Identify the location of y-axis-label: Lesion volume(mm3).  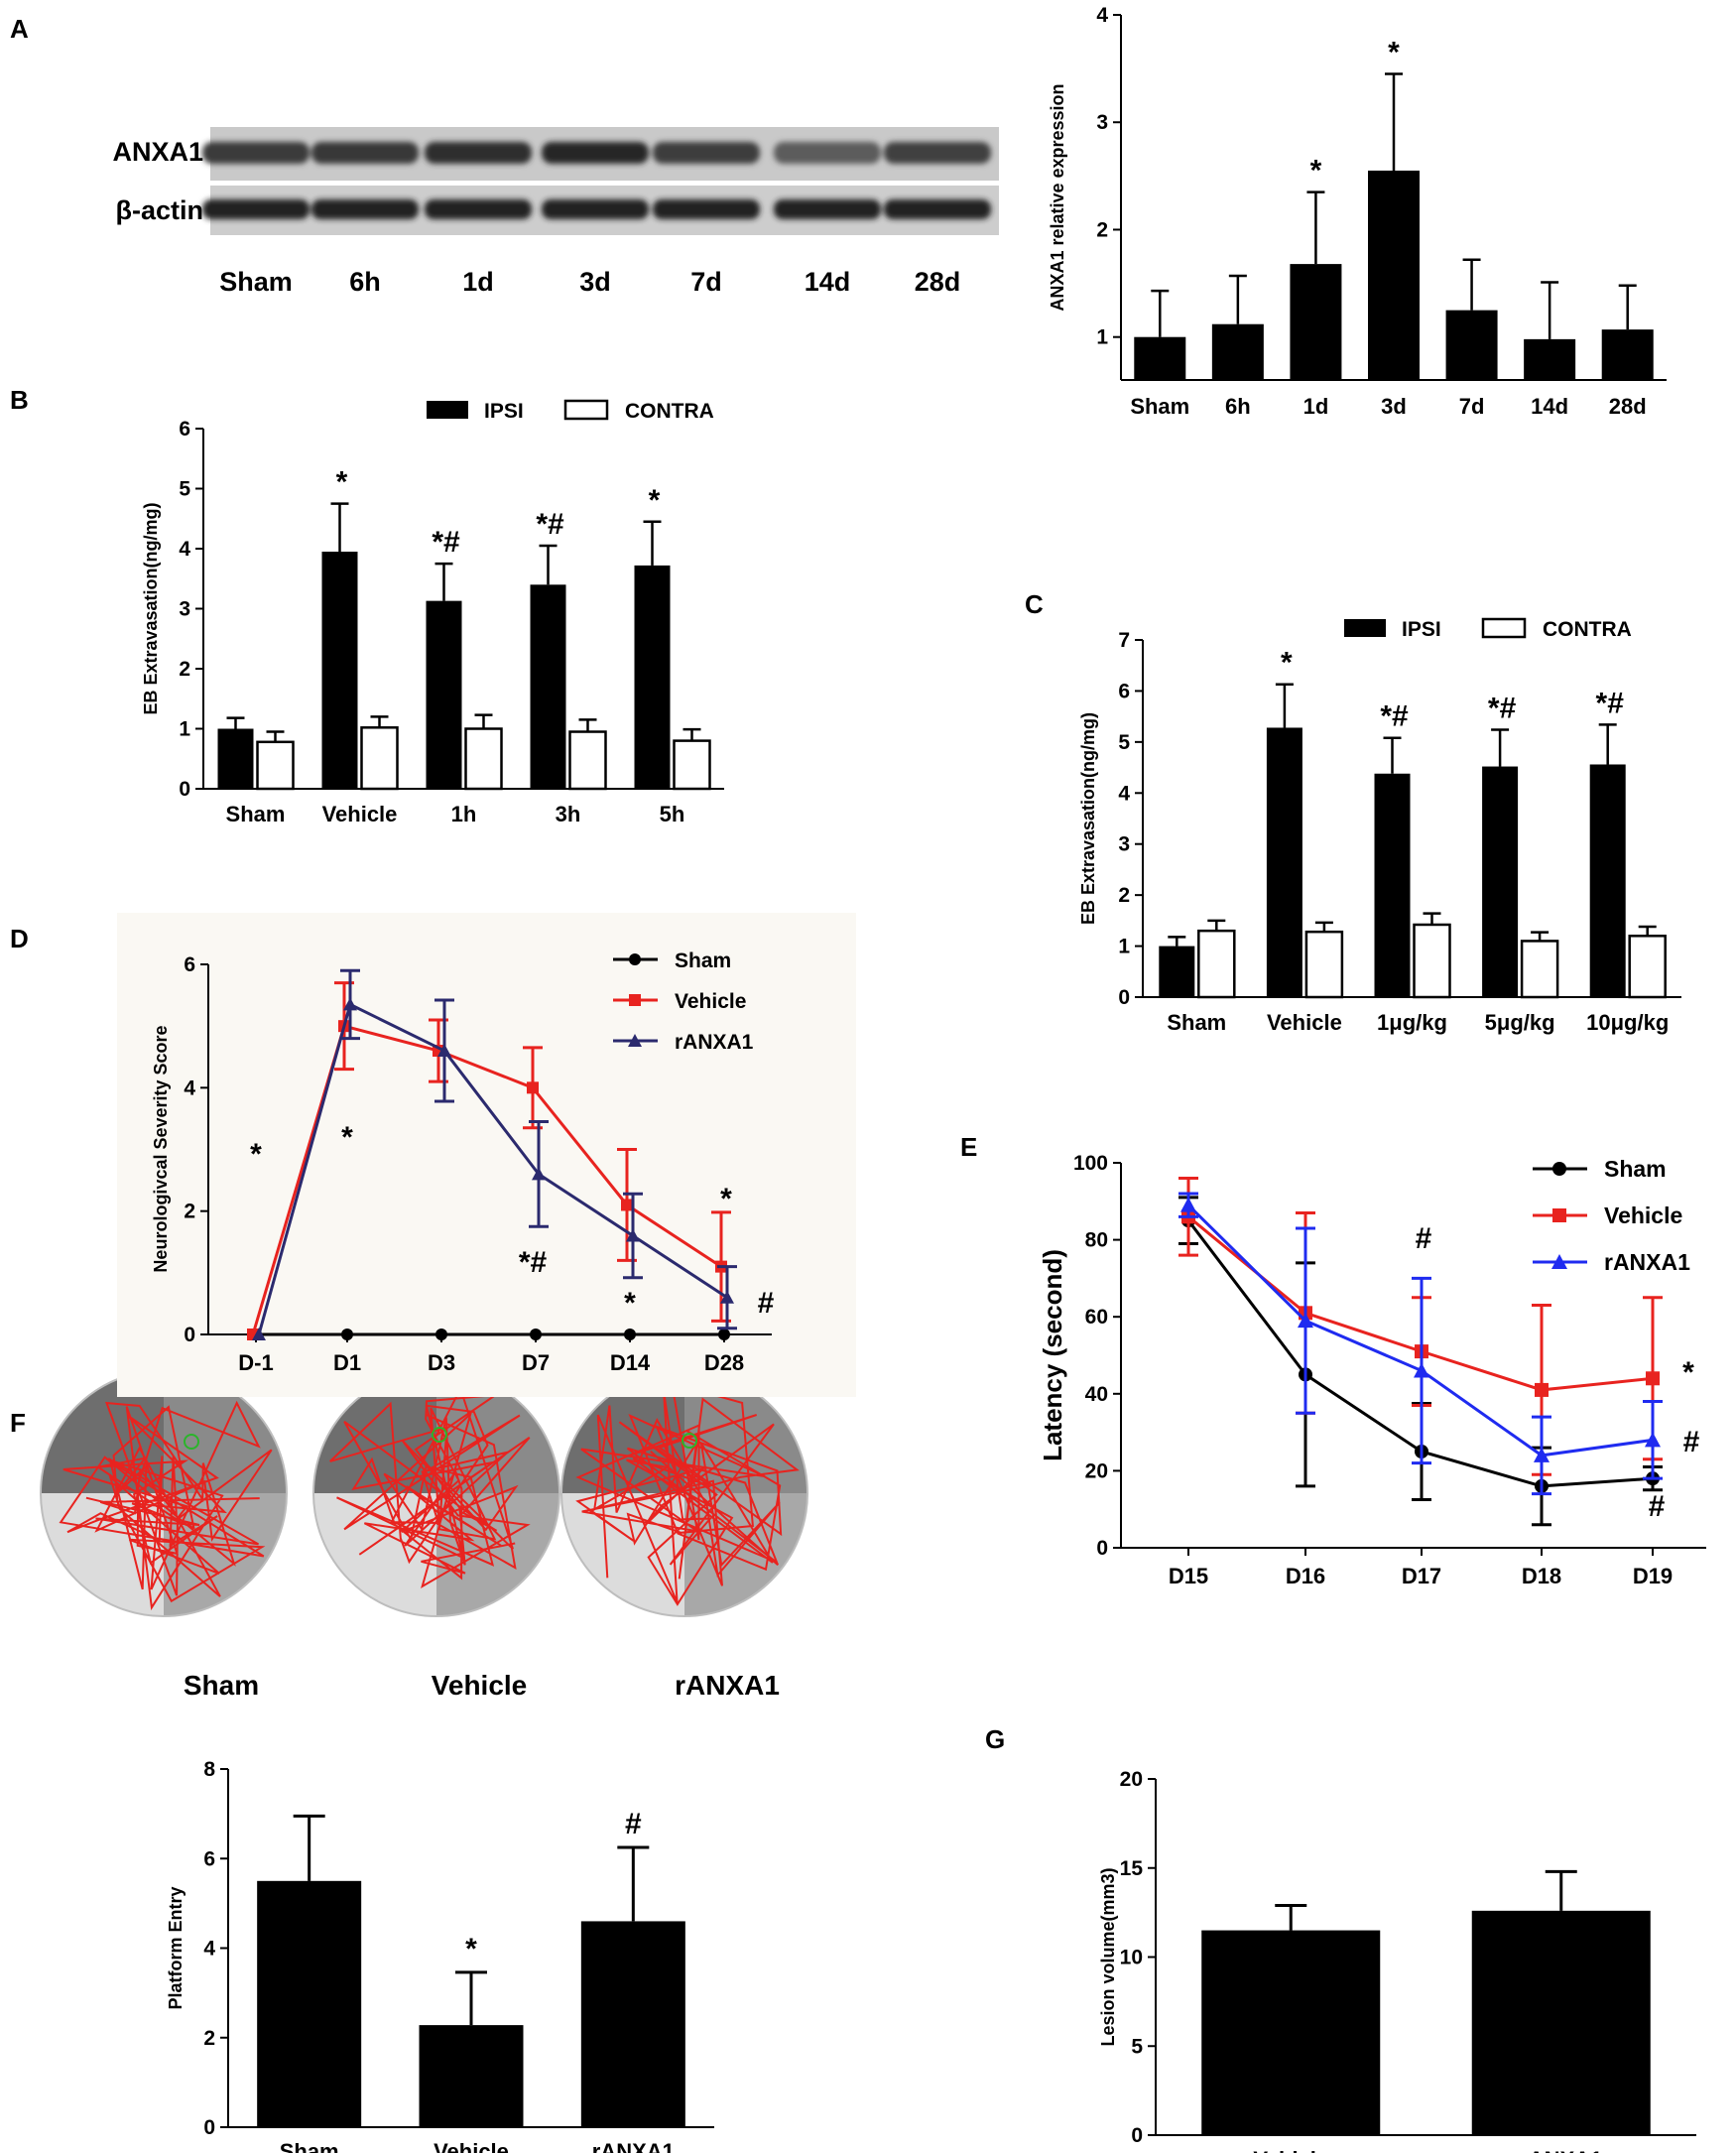
(1108, 1956).